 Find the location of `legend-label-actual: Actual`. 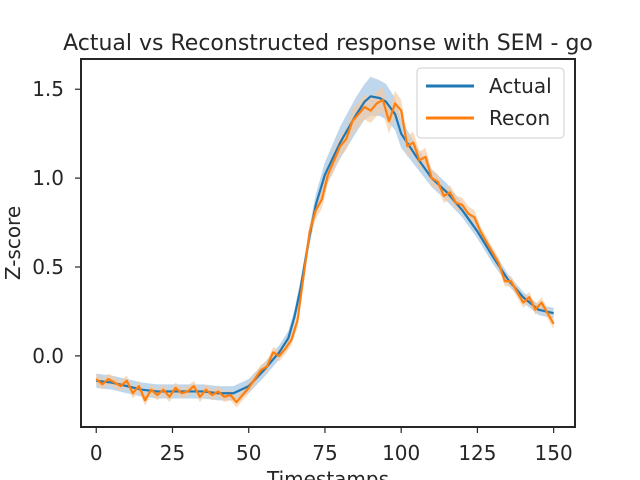

legend-label-actual: Actual is located at coordinates (520, 86).